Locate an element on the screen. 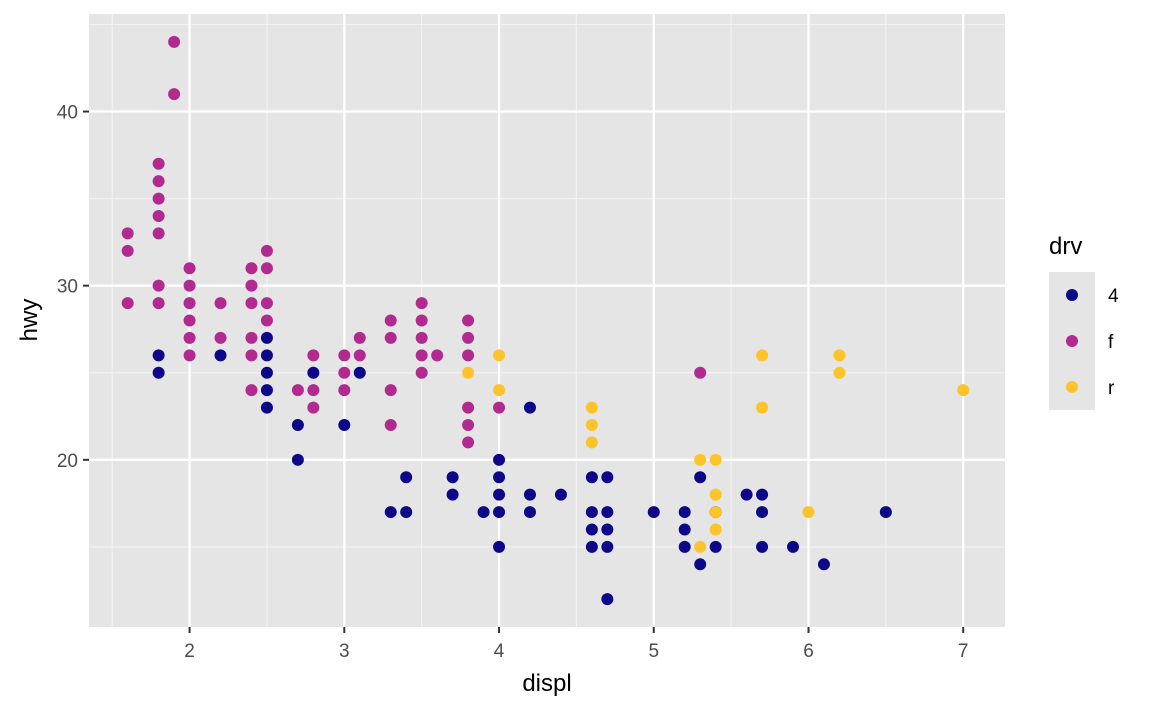 Image resolution: width=1152 pixels, height=711 pixels. y-axis-title: hwy is located at coordinates (29, 320).